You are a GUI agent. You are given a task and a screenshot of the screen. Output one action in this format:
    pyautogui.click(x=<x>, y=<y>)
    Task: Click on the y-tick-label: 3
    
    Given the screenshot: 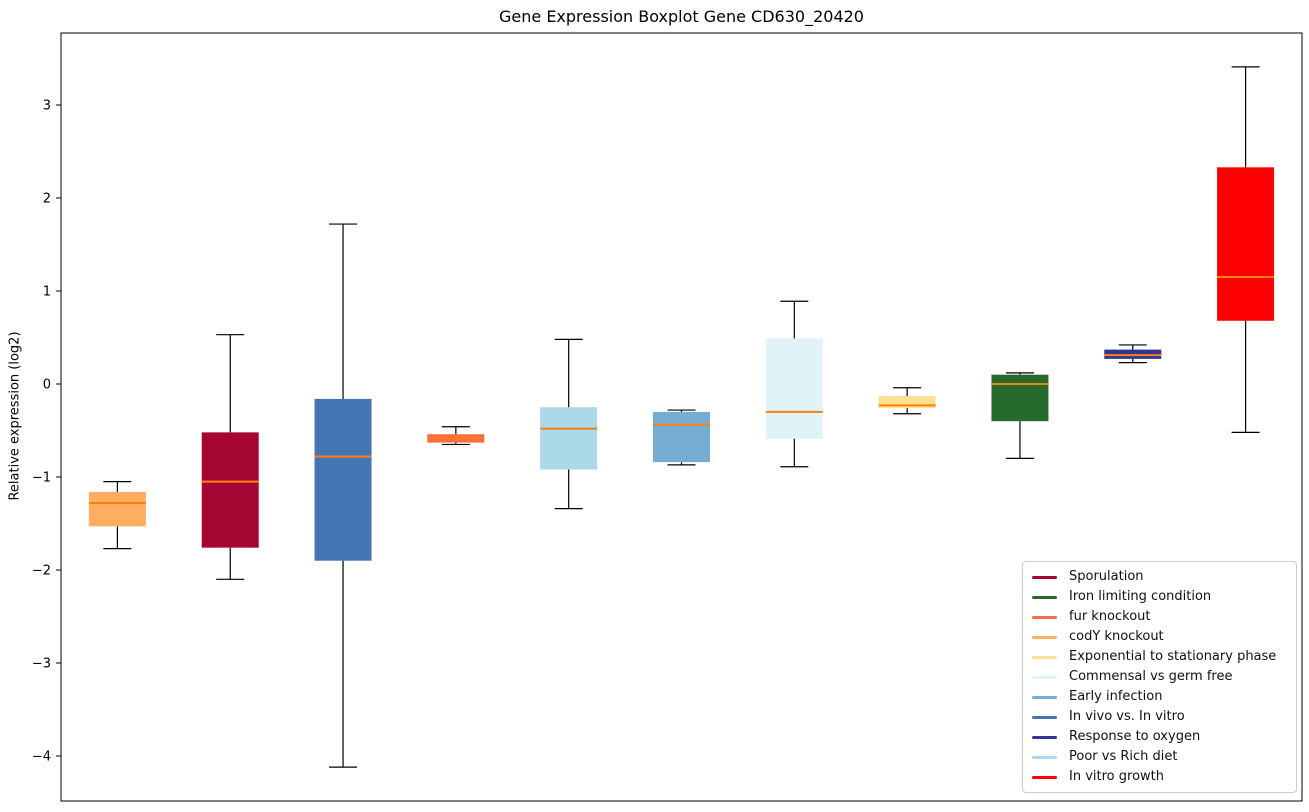 What is the action you would take?
    pyautogui.click(x=47, y=106)
    